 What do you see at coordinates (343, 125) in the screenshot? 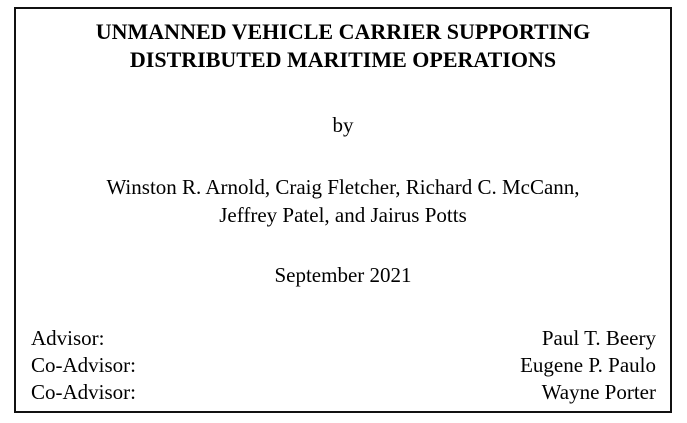
I see `by-label: by` at bounding box center [343, 125].